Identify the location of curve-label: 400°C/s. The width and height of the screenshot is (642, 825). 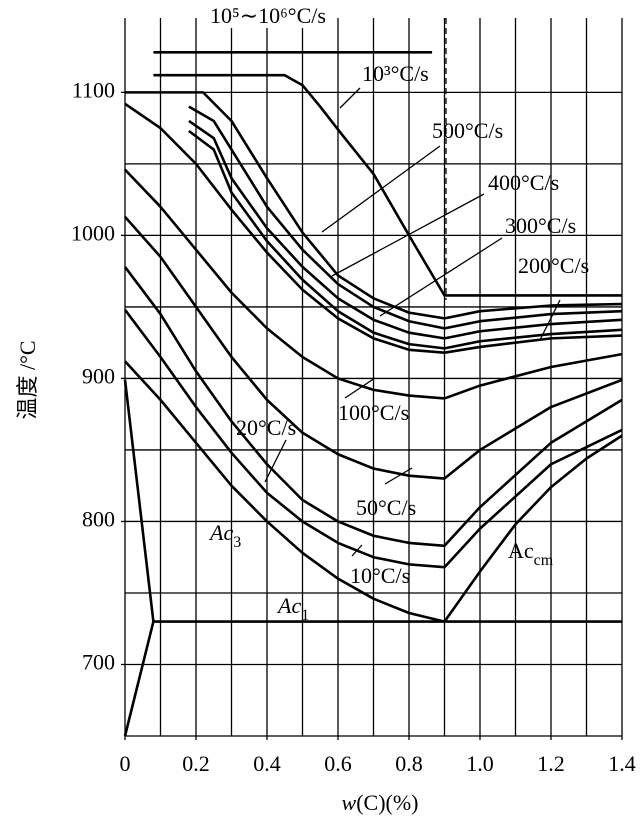
(523, 182).